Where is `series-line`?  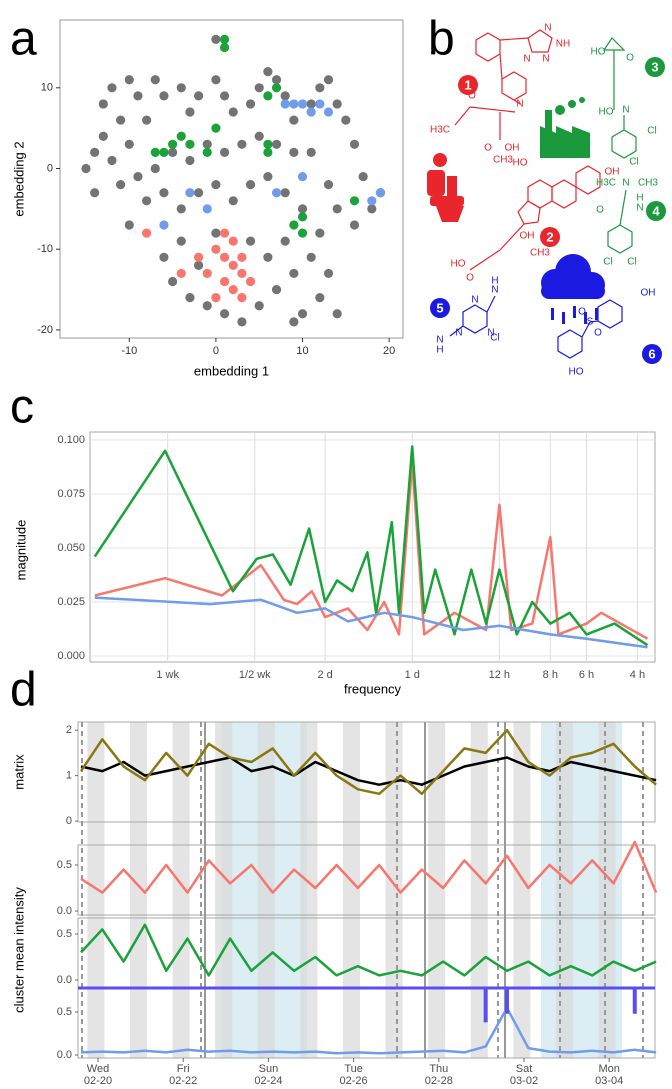 series-line is located at coordinates (371, 622).